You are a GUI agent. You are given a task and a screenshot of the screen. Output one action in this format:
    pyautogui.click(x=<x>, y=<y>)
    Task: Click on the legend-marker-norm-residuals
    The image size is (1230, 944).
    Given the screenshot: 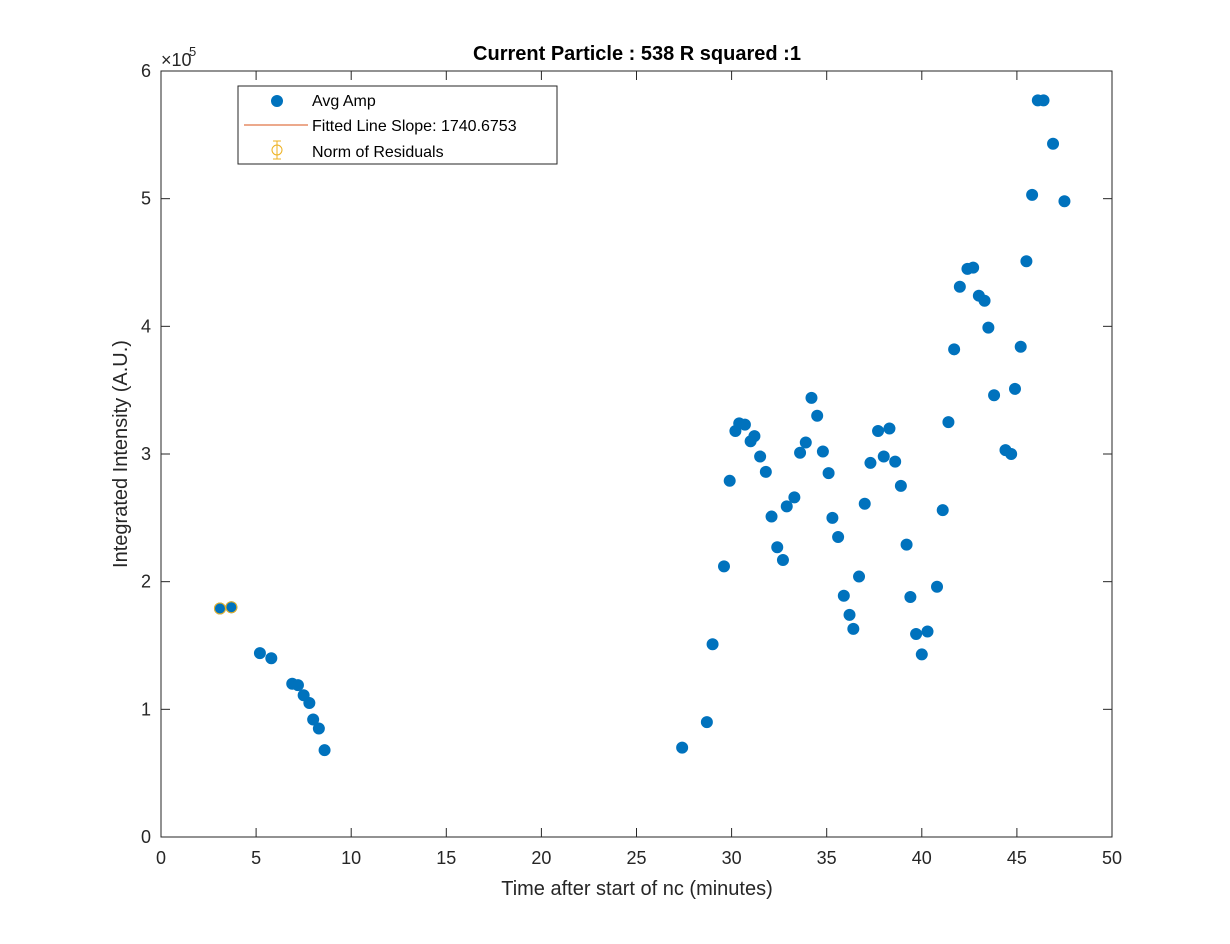 What is the action you would take?
    pyautogui.click(x=277, y=150)
    